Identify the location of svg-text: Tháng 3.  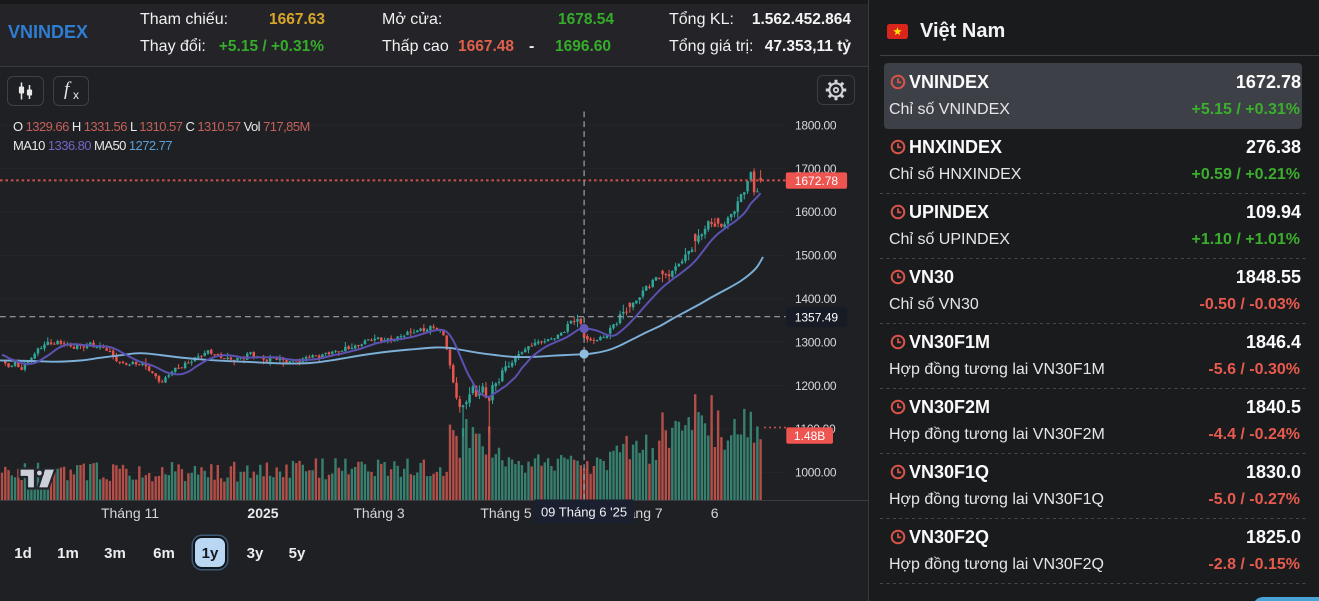
(379, 513).